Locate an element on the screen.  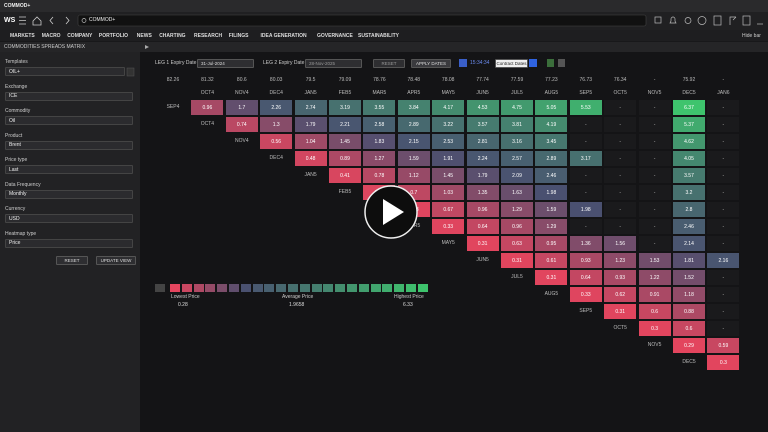
matrix-cell: 1.91 is located at coordinates (448, 158).